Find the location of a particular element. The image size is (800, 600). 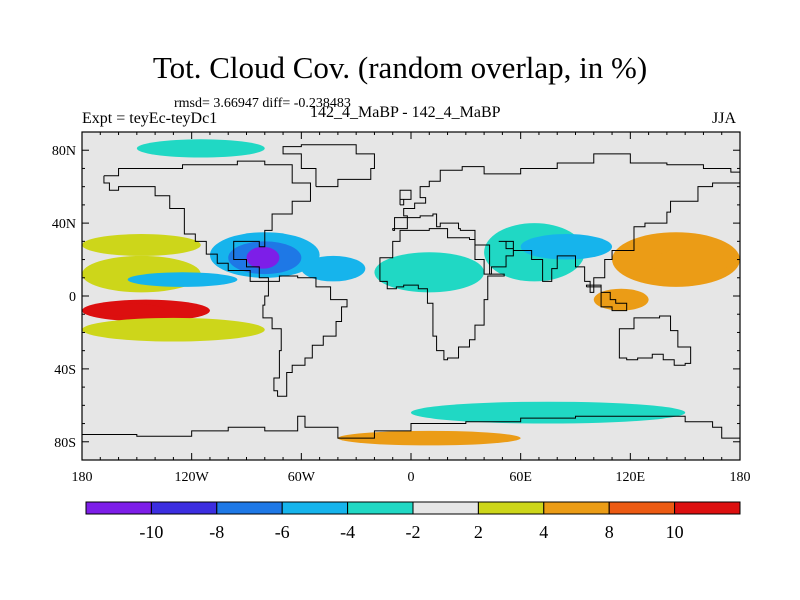

colorbar: -10 -8 -6 -4 -2 2 4 8 10 is located at coordinates (413, 521).